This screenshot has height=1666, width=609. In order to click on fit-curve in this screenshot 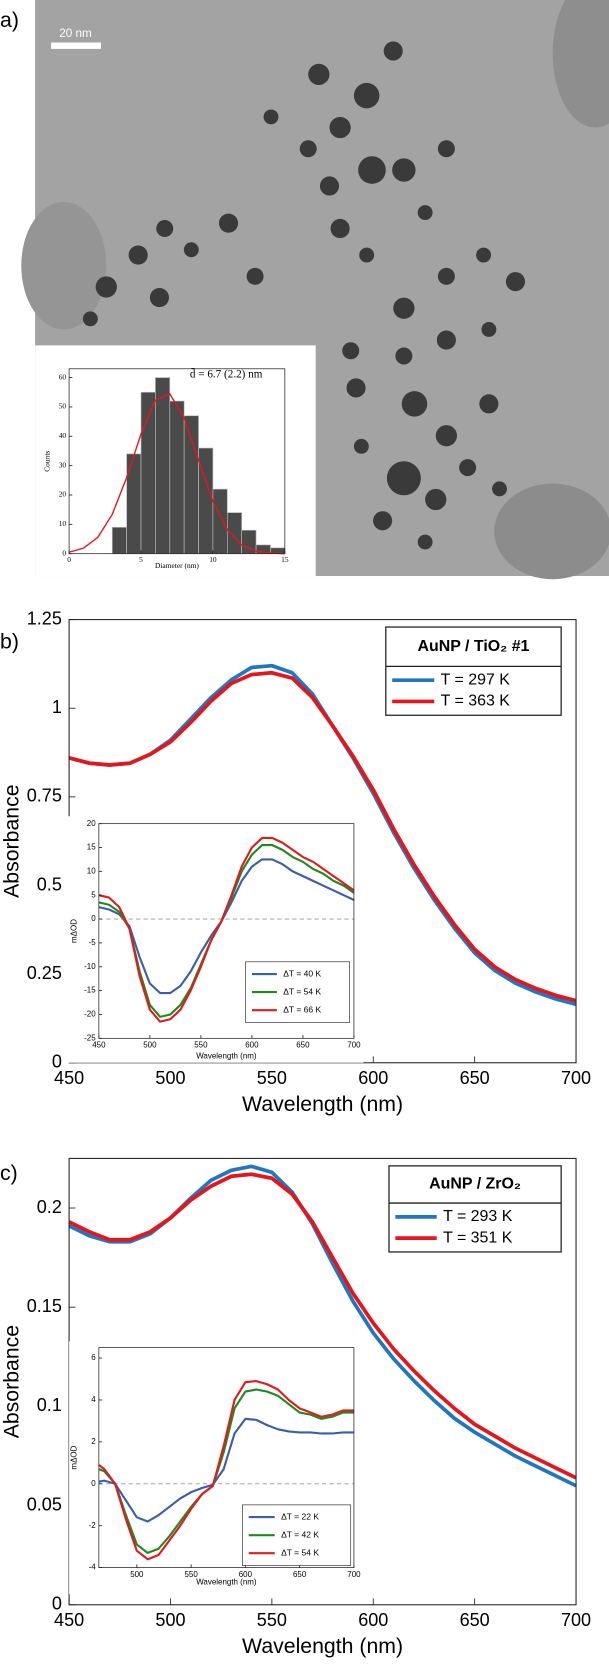, I will do `click(176, 473)`.